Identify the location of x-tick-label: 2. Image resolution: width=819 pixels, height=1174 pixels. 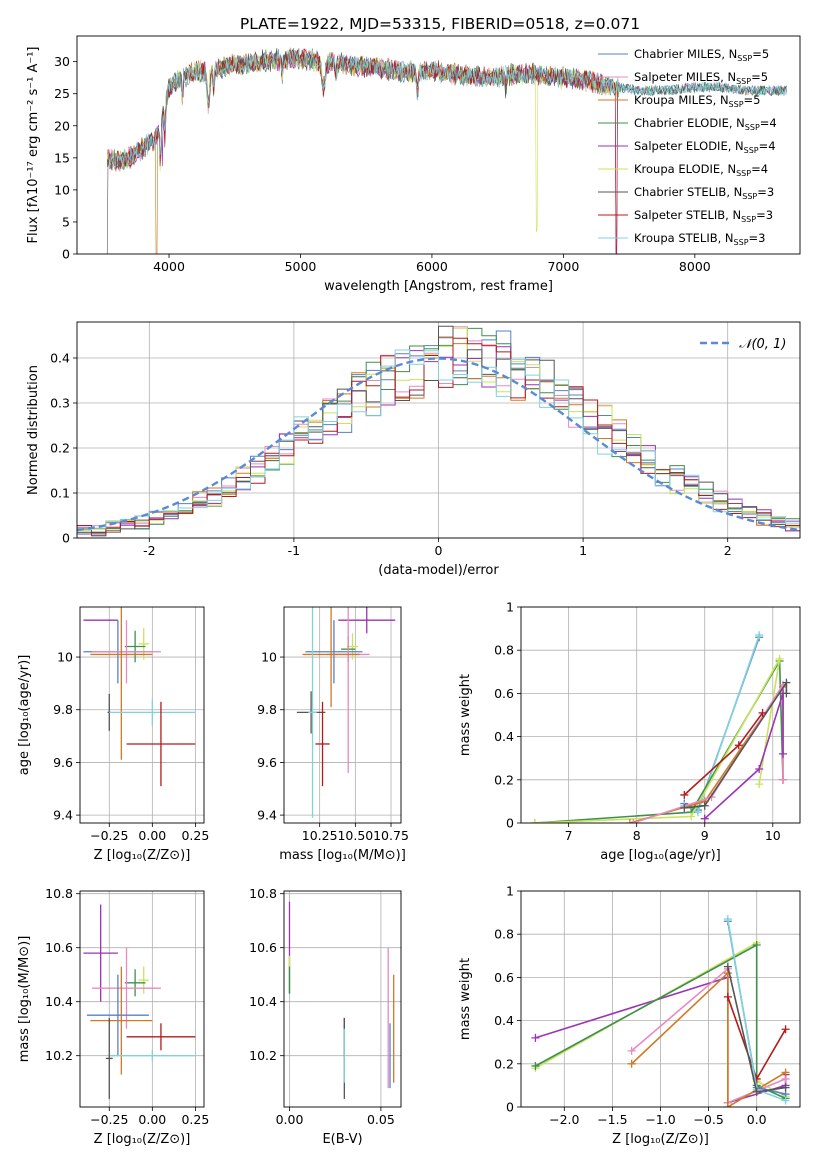
(728, 550).